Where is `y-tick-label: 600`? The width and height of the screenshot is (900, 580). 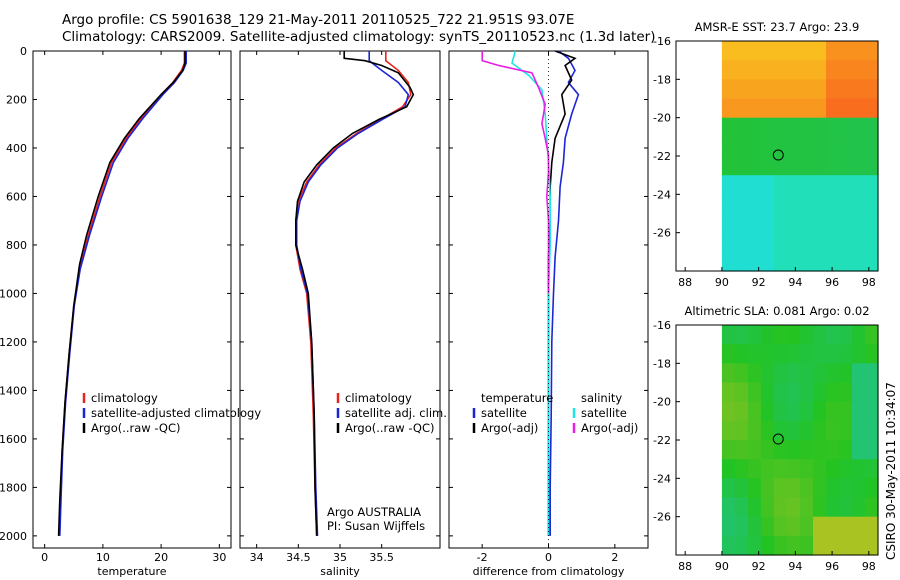 y-tick-label: 600 is located at coordinates (16, 196).